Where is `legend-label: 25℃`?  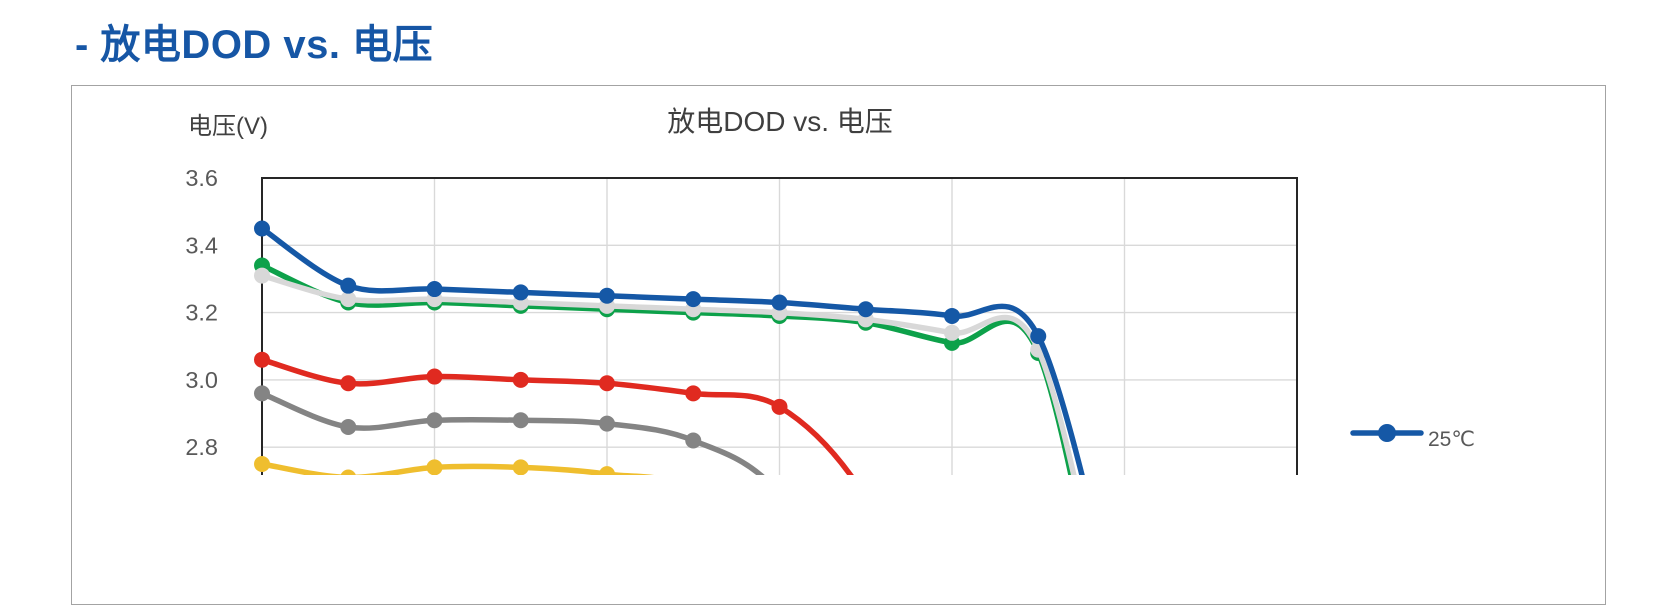
legend-label: 25℃ is located at coordinates (1451, 439).